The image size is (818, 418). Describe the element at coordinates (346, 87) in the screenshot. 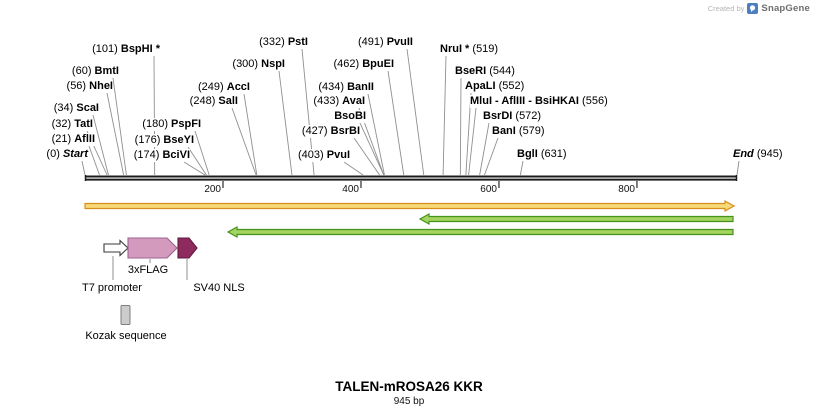

I see `site-label-banii: (434) BanII` at that location.